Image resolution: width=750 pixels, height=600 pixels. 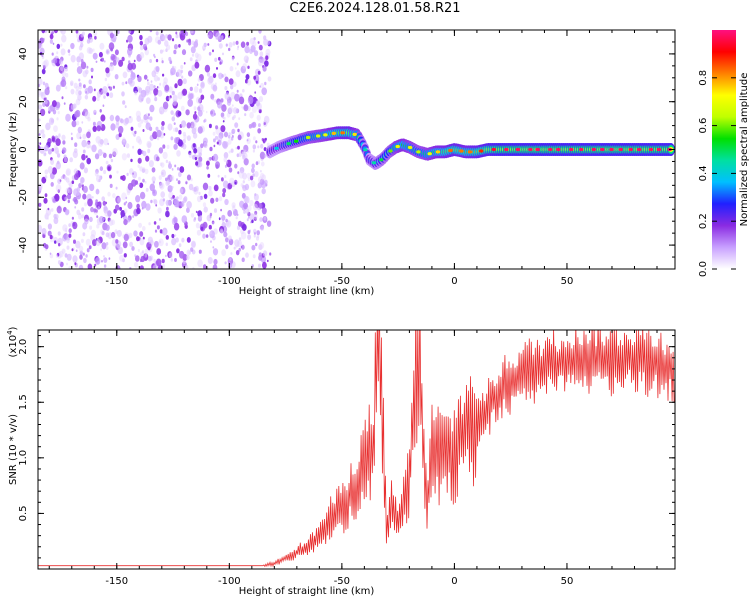 I want to click on colorbar-tick-label: 0.2, so click(x=703, y=221).